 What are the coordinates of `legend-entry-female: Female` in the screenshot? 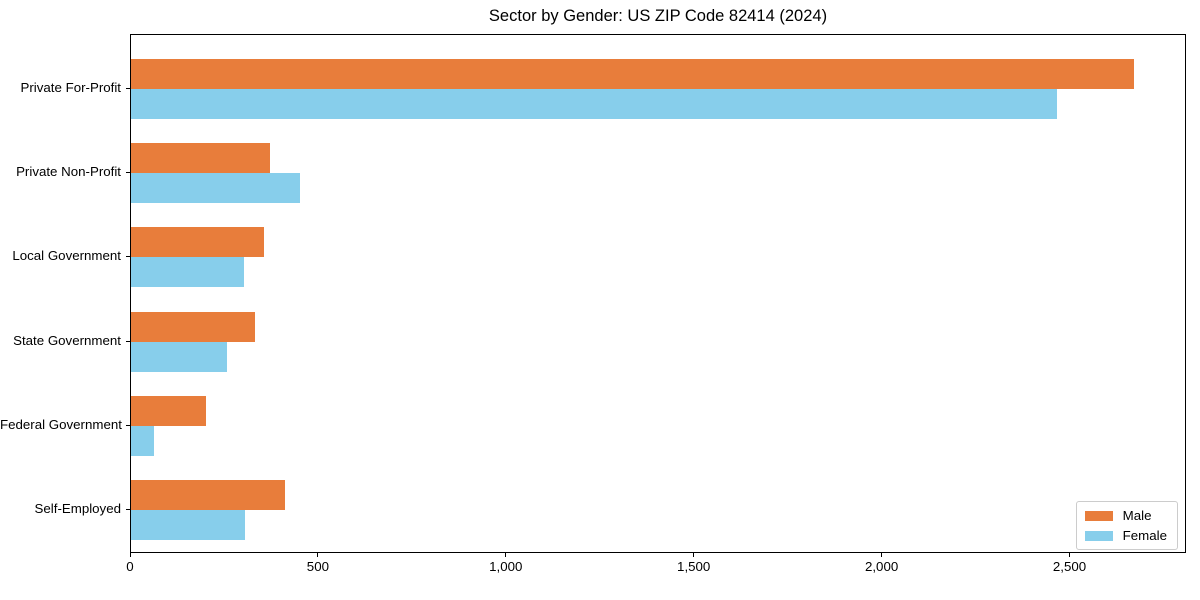 It's located at (1125, 535).